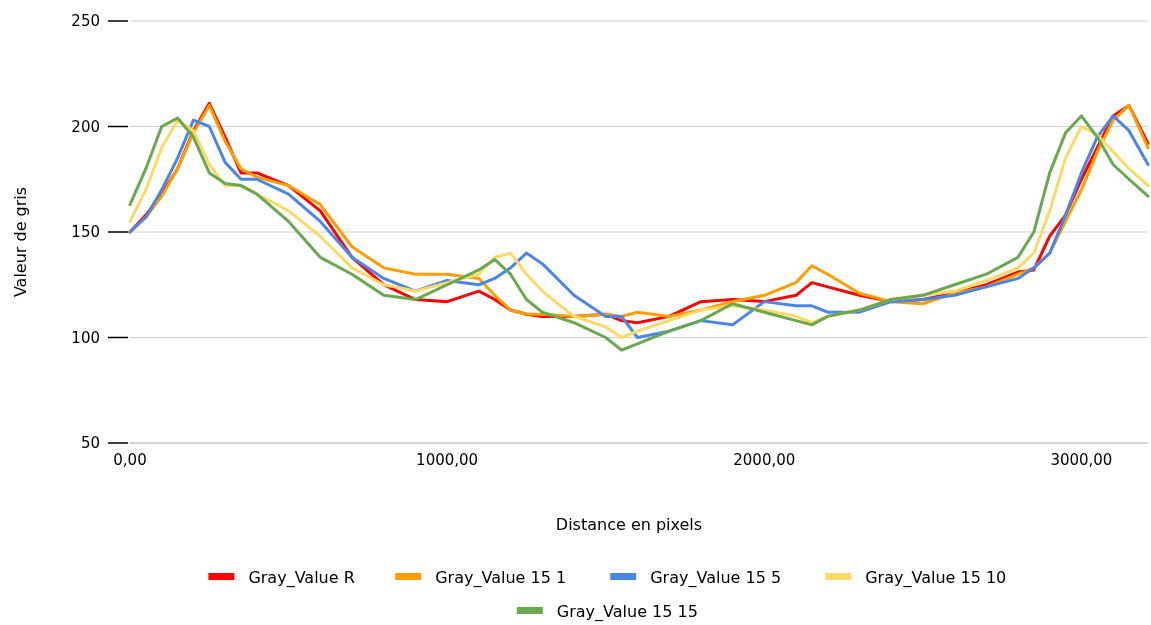  What do you see at coordinates (716, 577) in the screenshot?
I see `legend-label: Gray_Value 15 5` at bounding box center [716, 577].